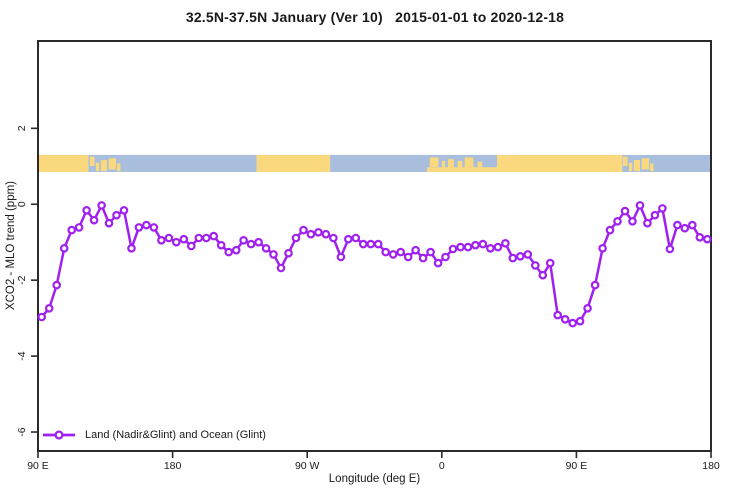  Describe the element at coordinates (154, 435) in the screenshot. I see `legend: Land (Nadir&Glint) and Ocean (Glint)` at that location.